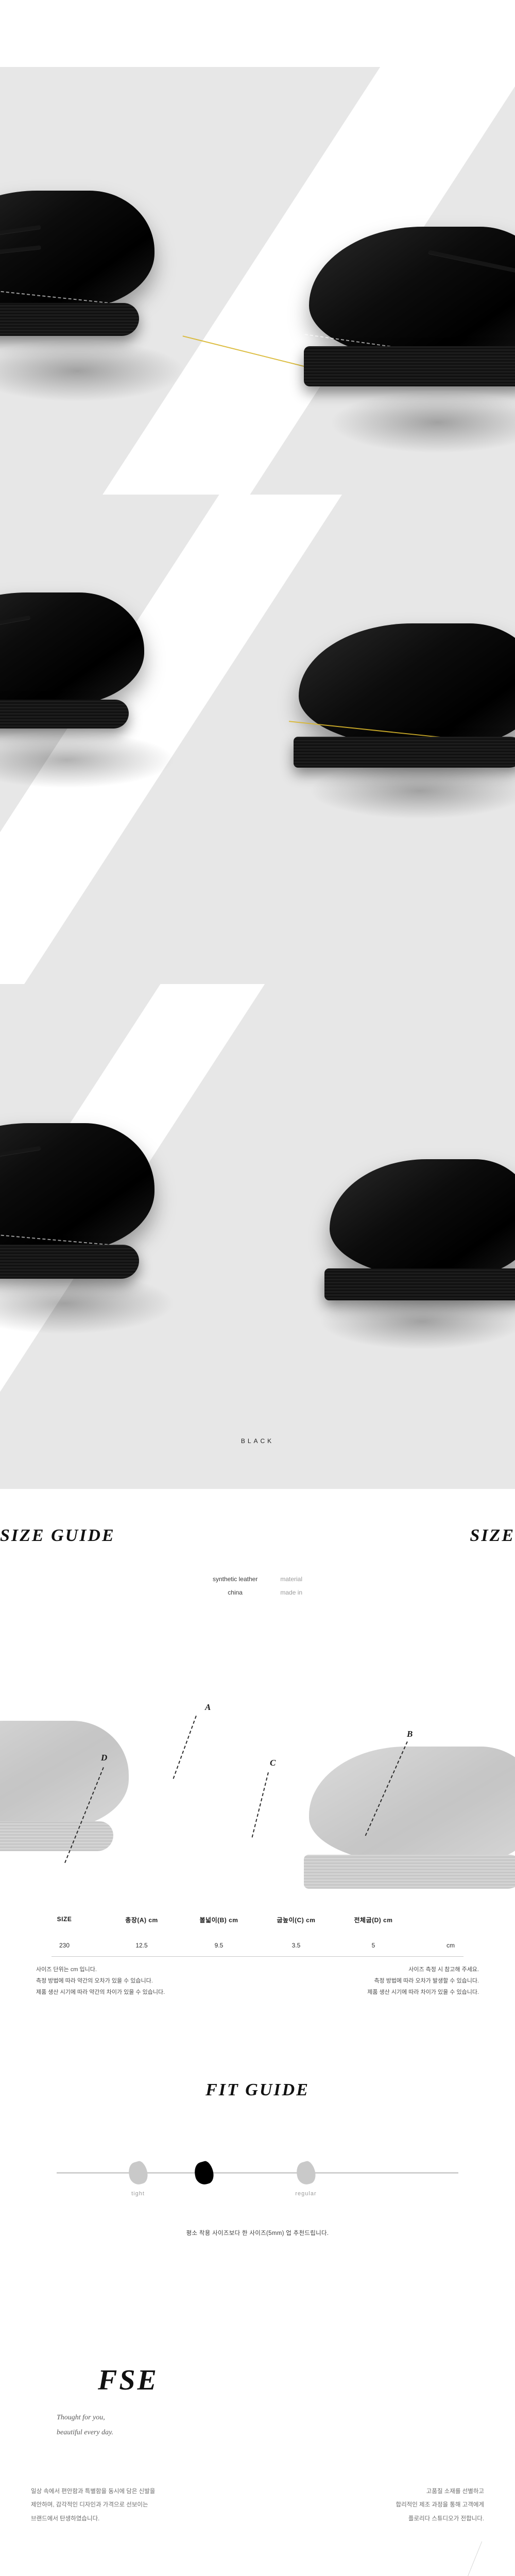 Image resolution: width=515 pixels, height=2576 pixels. What do you see at coordinates (443, 1970) in the screenshot?
I see `note-right-1: 사이즈 측정 시 참고해 주세요.` at bounding box center [443, 1970].